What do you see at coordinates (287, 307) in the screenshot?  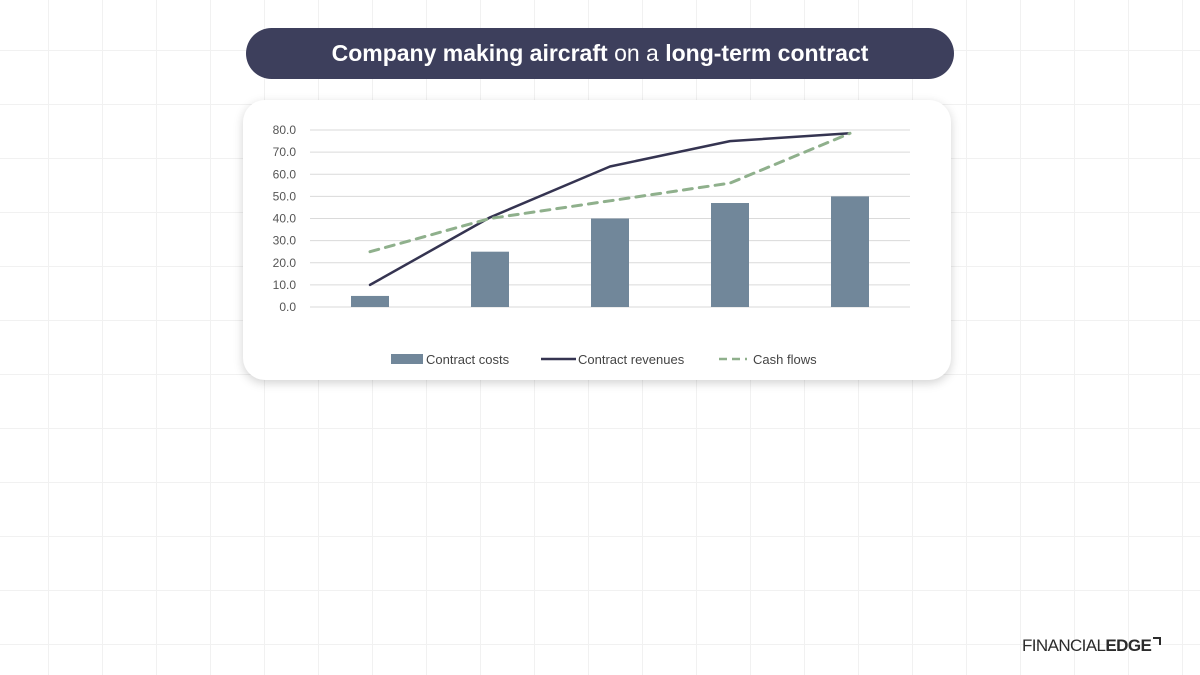 I see `y-tick-label: 0.0` at bounding box center [287, 307].